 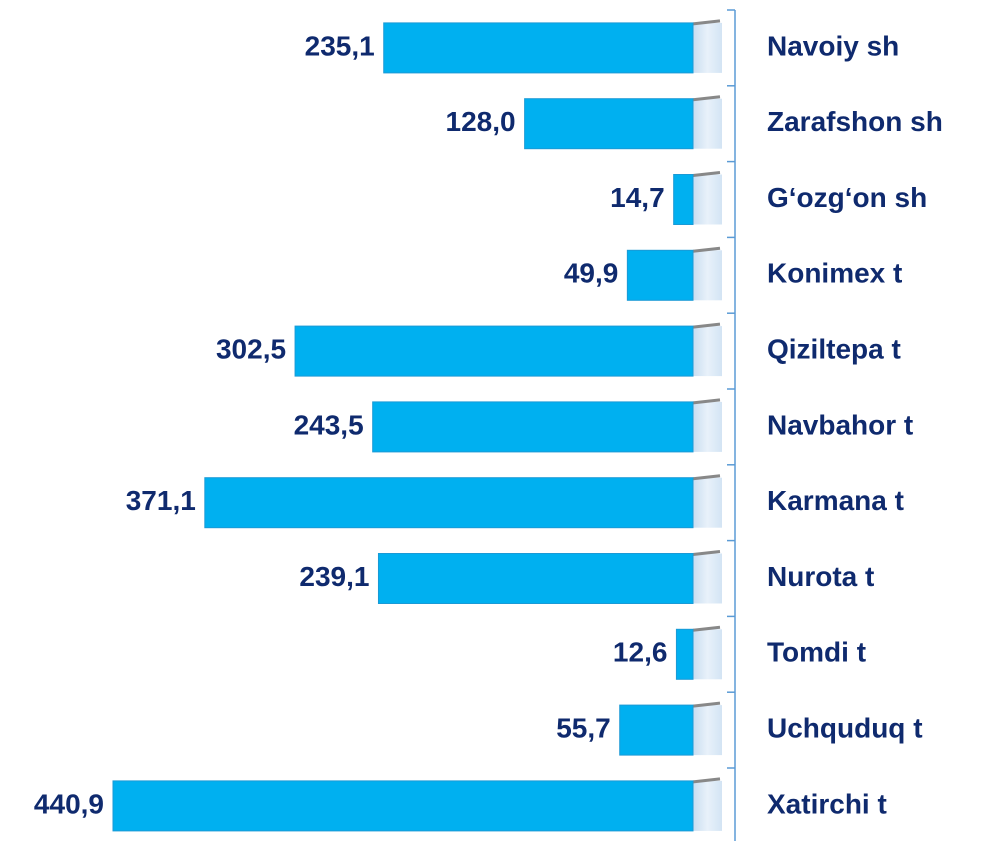 I want to click on value-label: 371,1, so click(x=161, y=500).